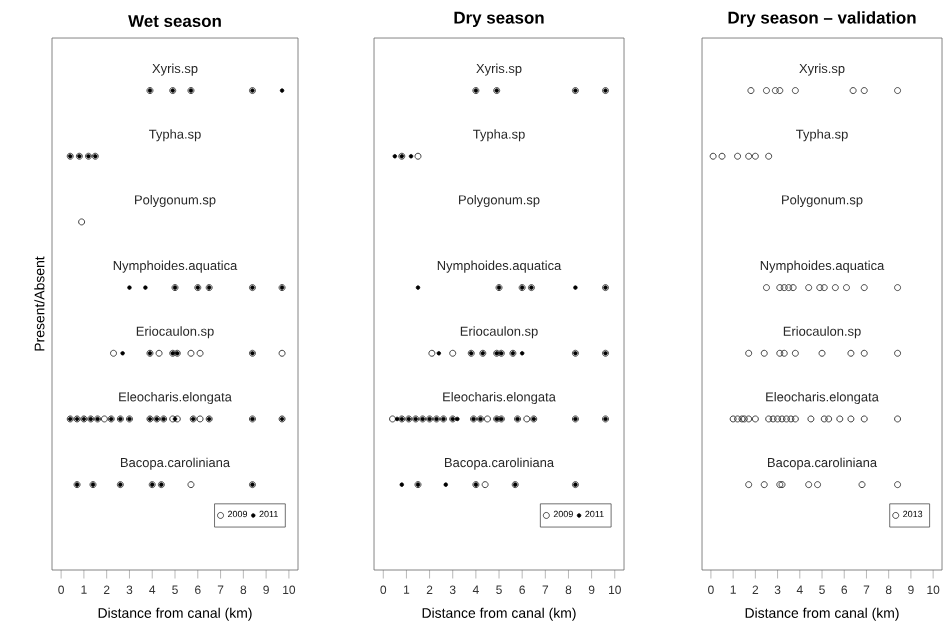  Describe the element at coordinates (174, 21) in the screenshot. I see `chart-title: Wet season` at that location.